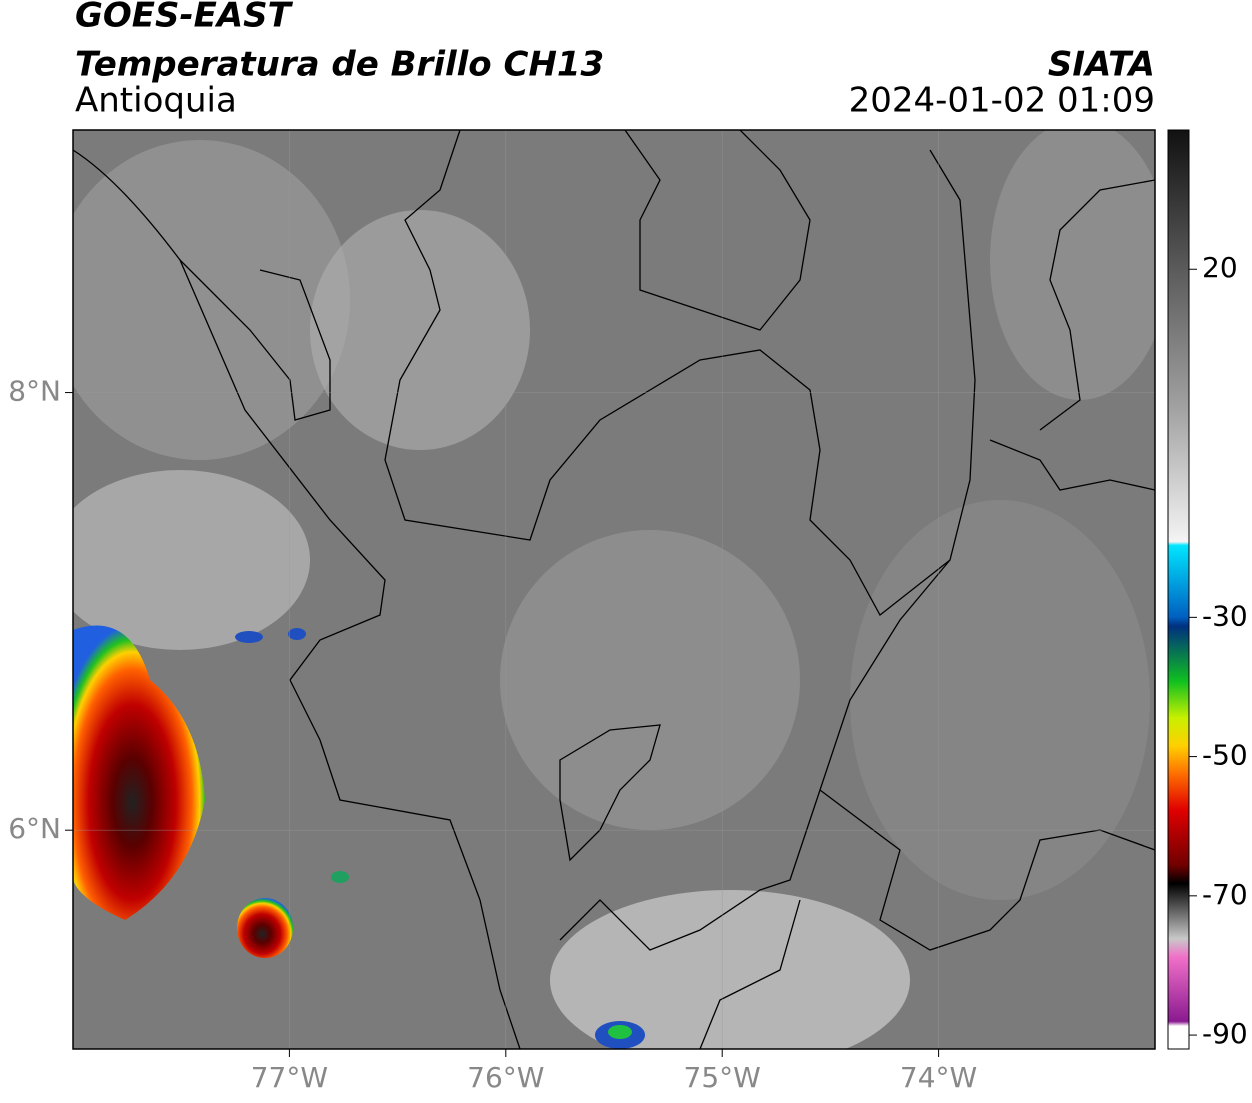  I want to click on colorbar-tick-label: -70, so click(1225, 894).